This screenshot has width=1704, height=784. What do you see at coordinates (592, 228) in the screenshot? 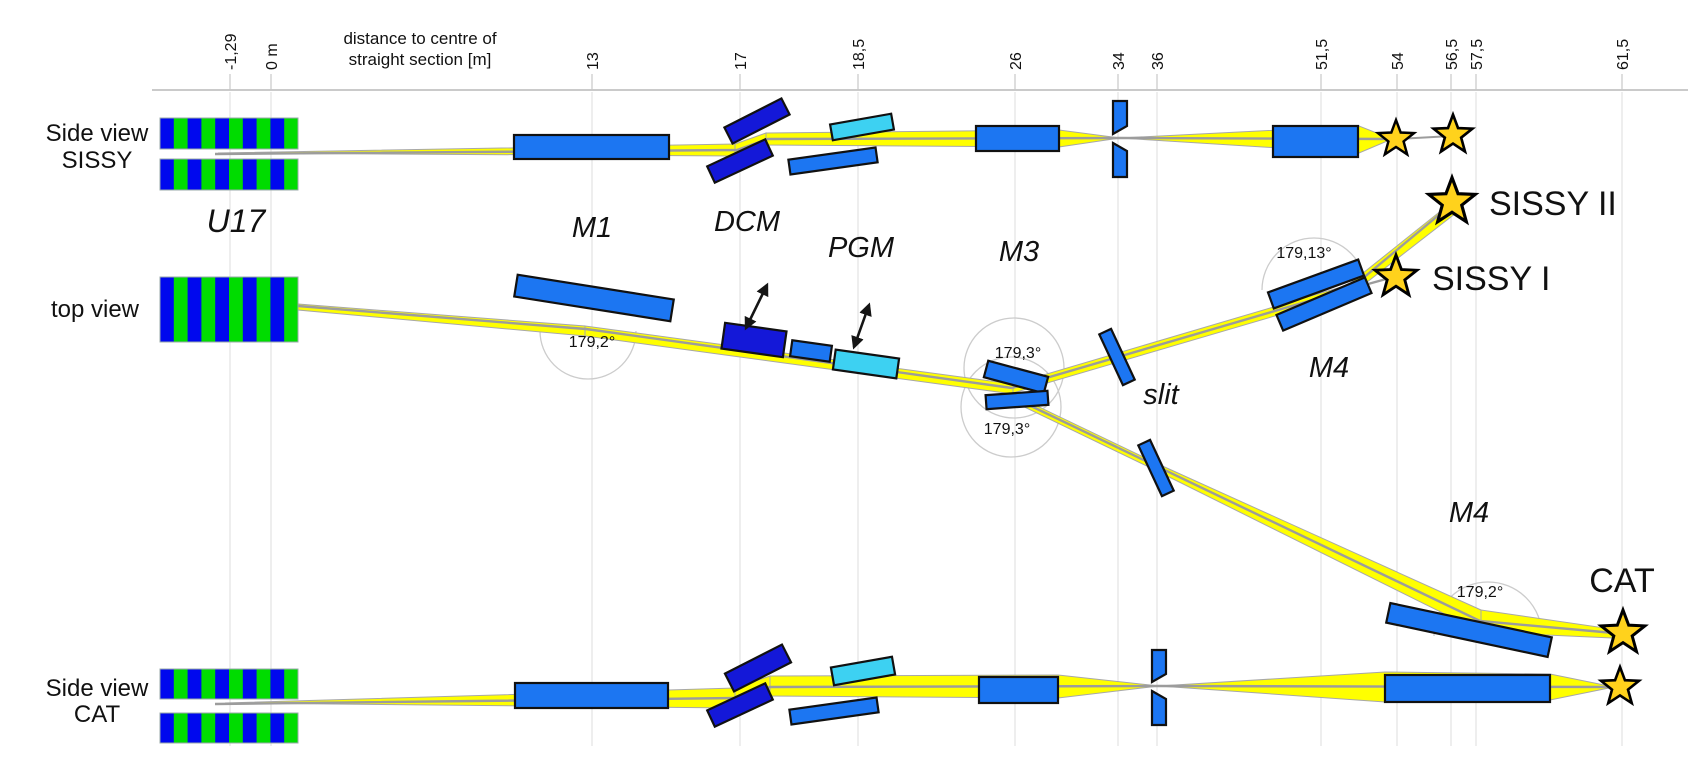
I see `m1-label: M1` at bounding box center [592, 228].